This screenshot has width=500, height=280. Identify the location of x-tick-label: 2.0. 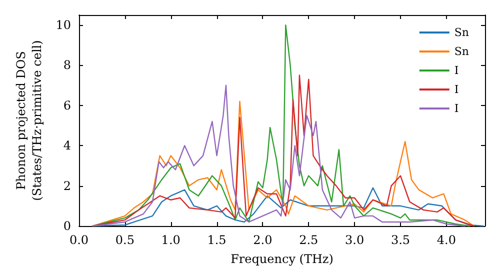
(262, 240).